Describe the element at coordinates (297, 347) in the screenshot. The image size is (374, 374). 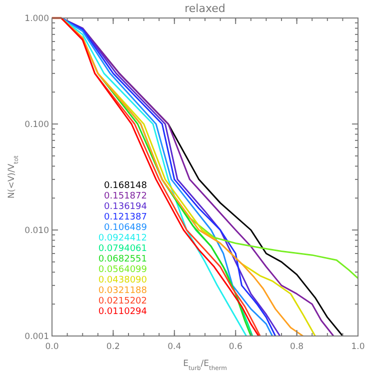
I see `x-tick-label: 0.8` at that location.